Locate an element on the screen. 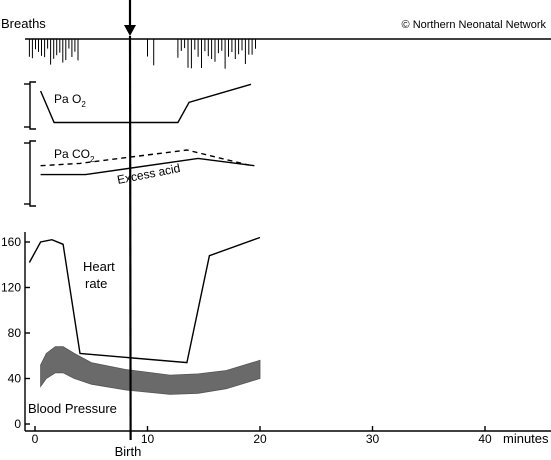  paco2-label-main: Pa CO is located at coordinates (72, 154).